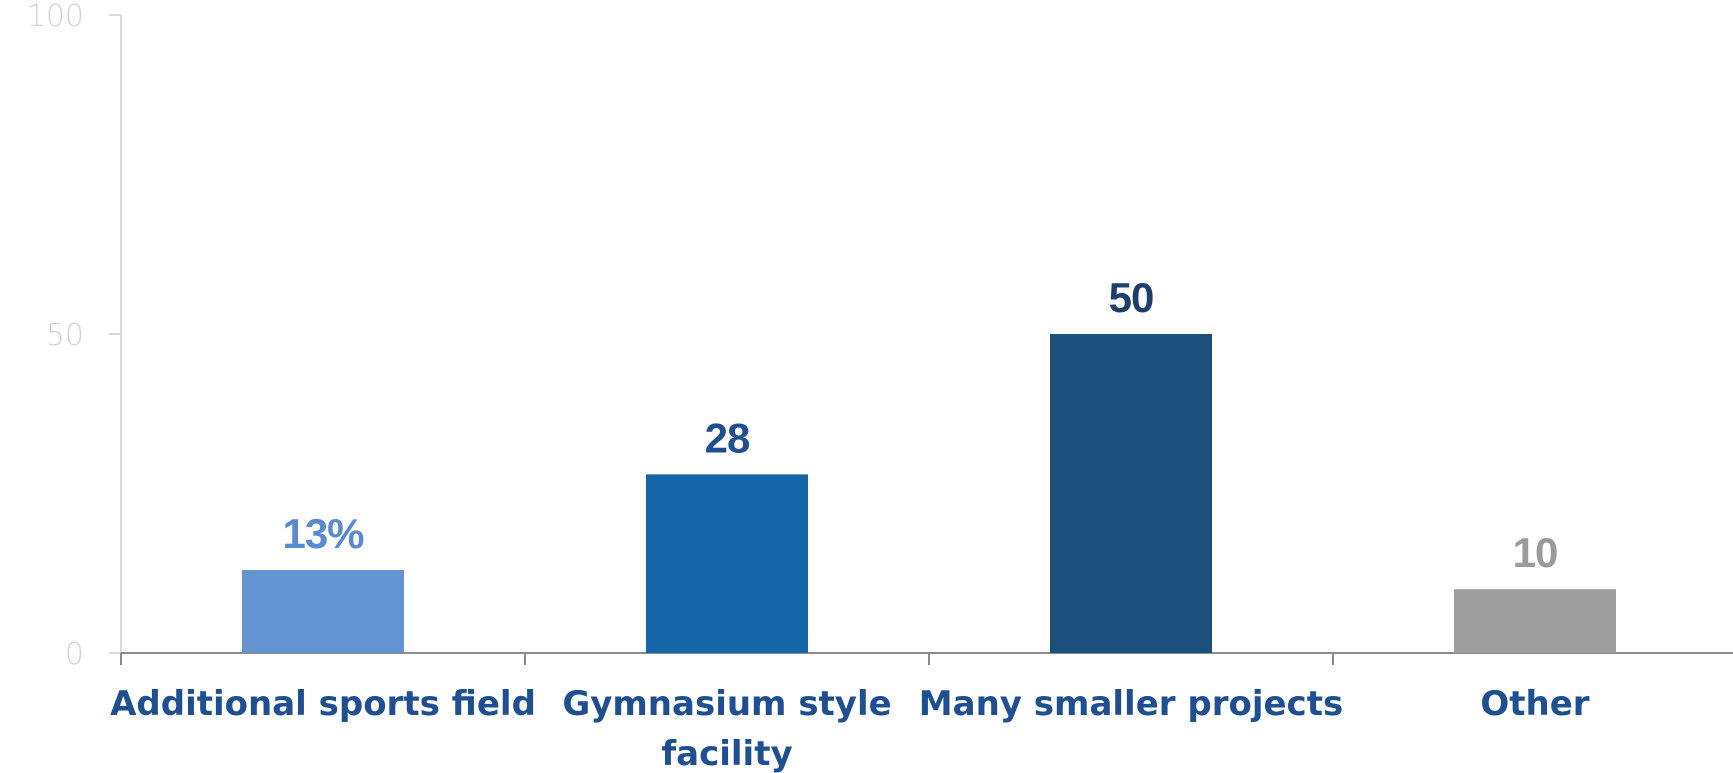 The image size is (1733, 773). Describe the element at coordinates (1534, 704) in the screenshot. I see `category-label: Other` at that location.